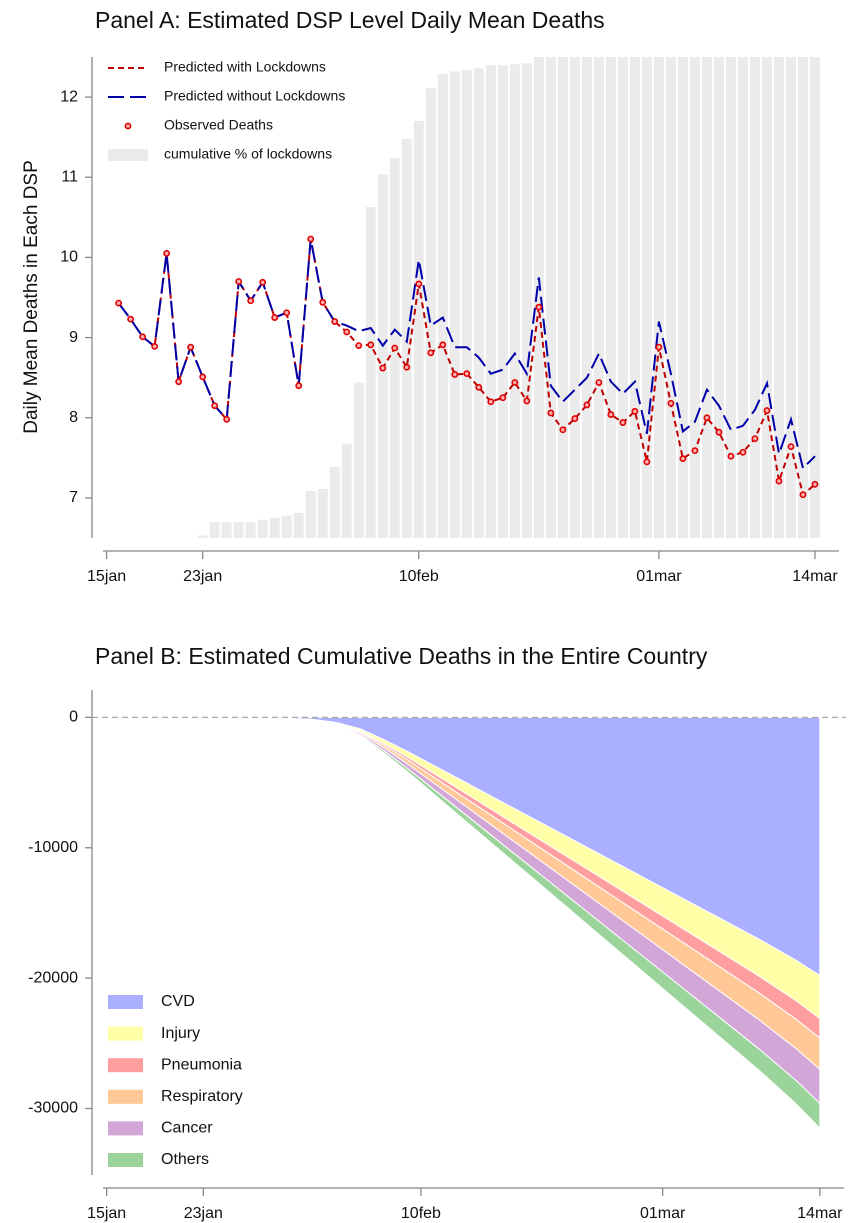 This screenshot has height=1223, width=851. What do you see at coordinates (202, 1096) in the screenshot?
I see `legend-label: Respiratory` at bounding box center [202, 1096].